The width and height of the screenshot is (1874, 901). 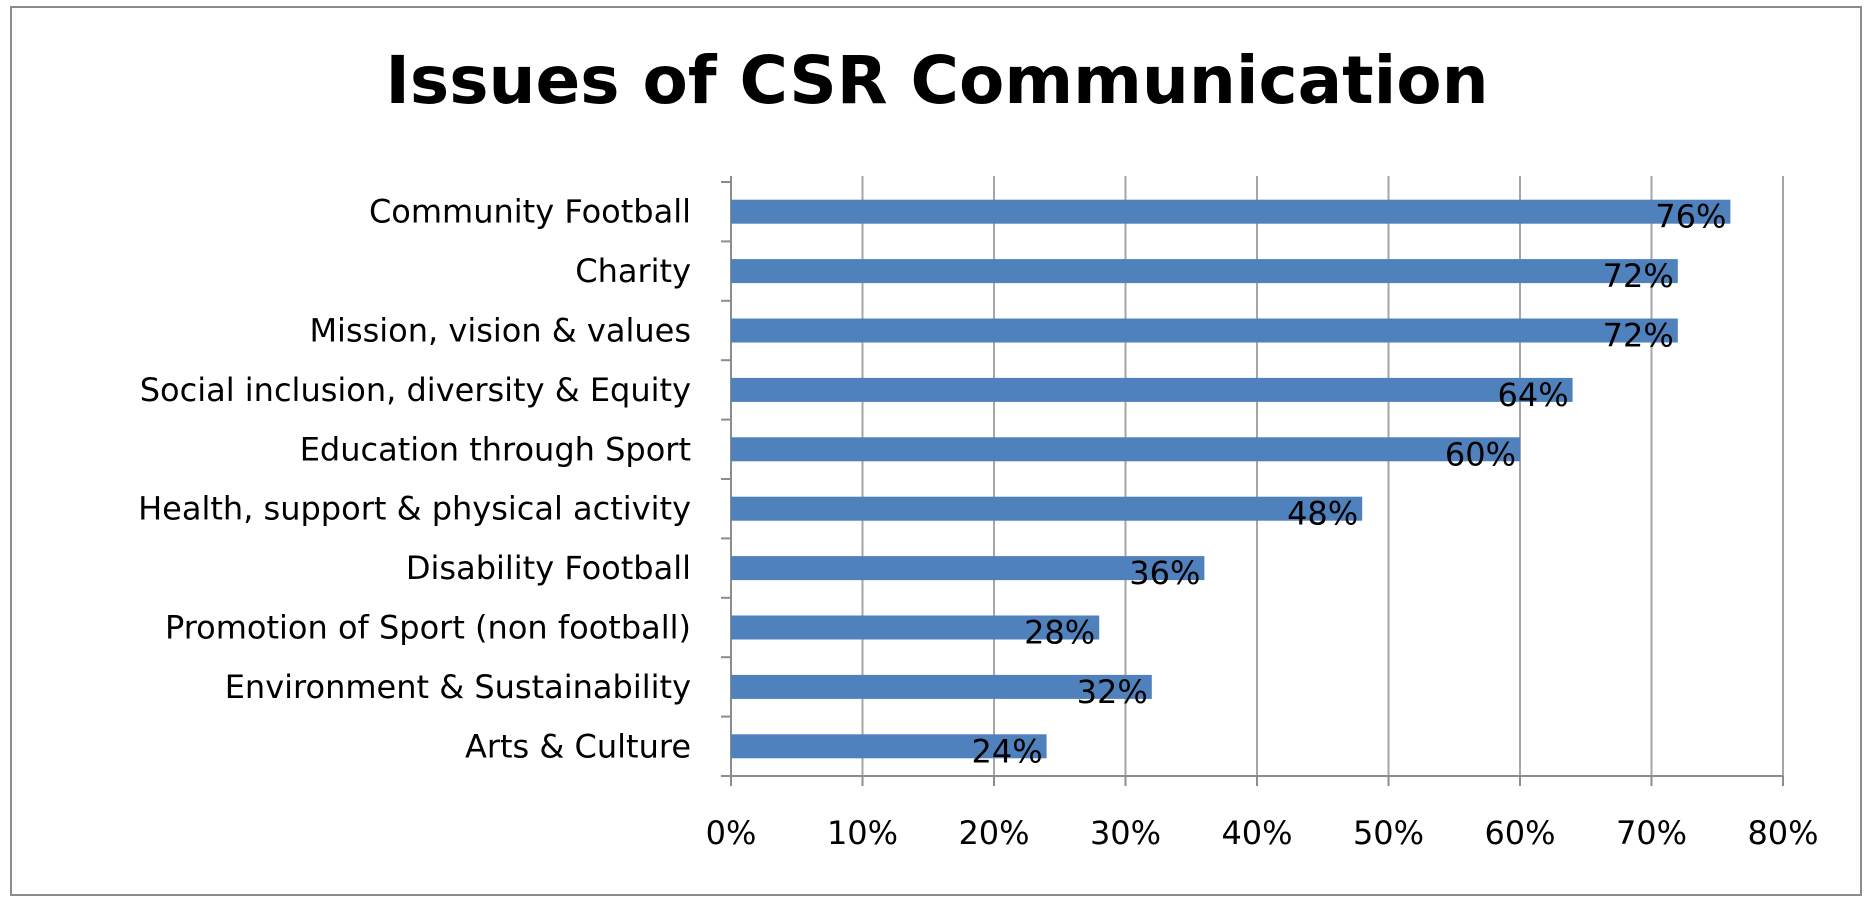 I want to click on data-label: 64%, so click(x=1532, y=395).